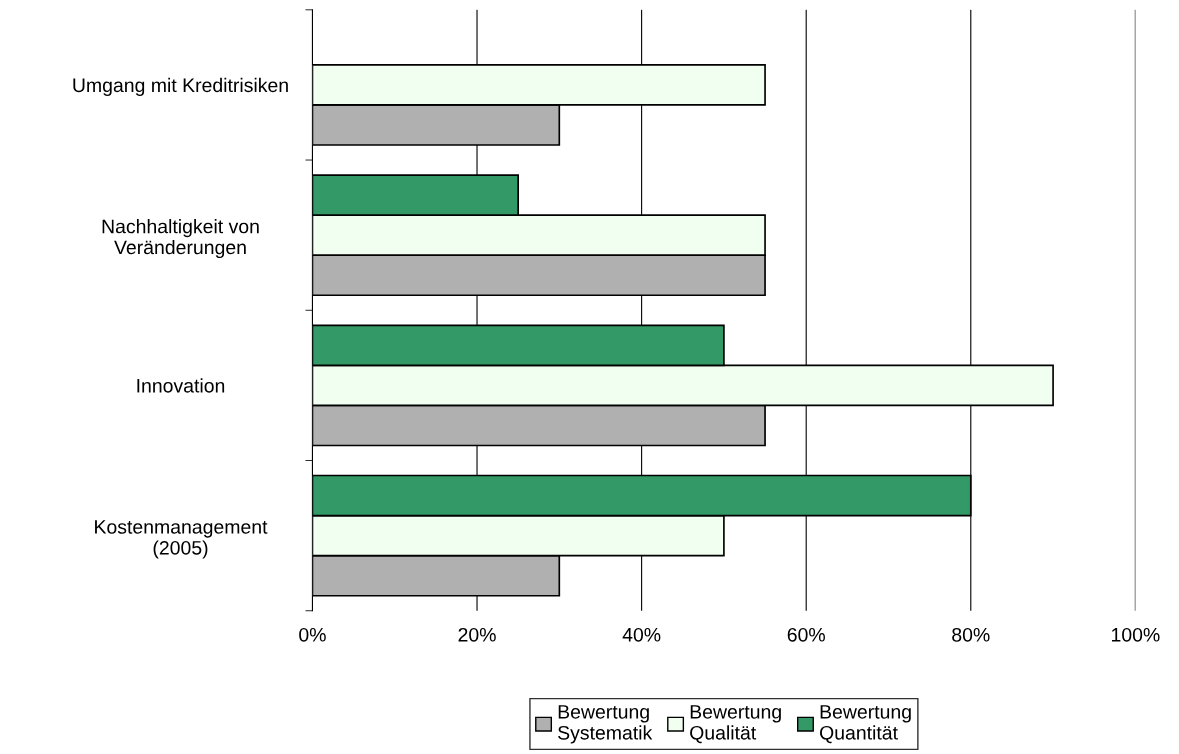  What do you see at coordinates (181, 539) in the screenshot?
I see `y-tick-label: Kostenmanagement (2005)` at bounding box center [181, 539].